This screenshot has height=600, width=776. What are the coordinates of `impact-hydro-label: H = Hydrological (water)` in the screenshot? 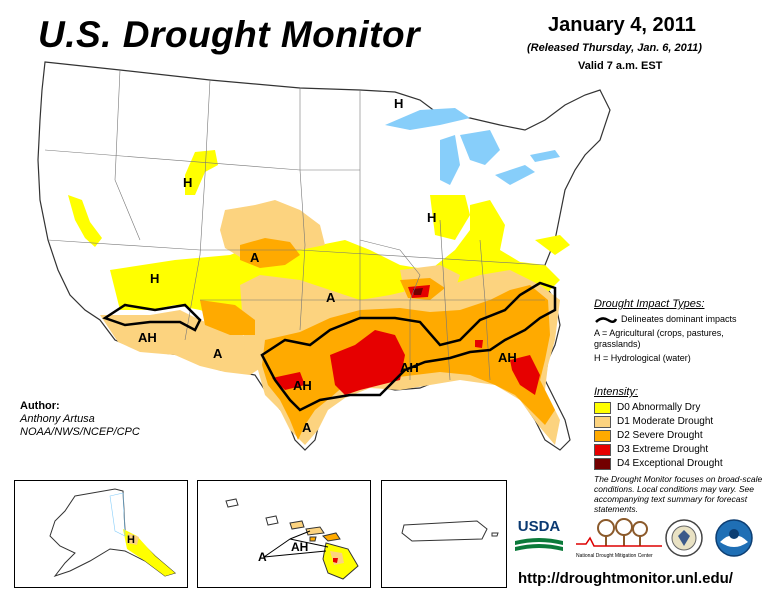 It's located at (642, 358).